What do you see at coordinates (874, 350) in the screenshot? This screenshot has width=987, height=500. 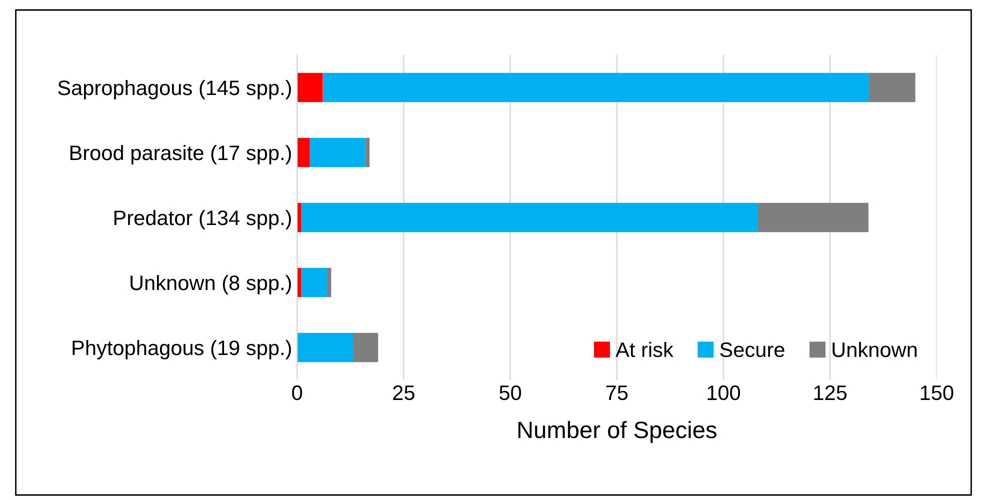 I see `legend-label: Unknown` at bounding box center [874, 350].